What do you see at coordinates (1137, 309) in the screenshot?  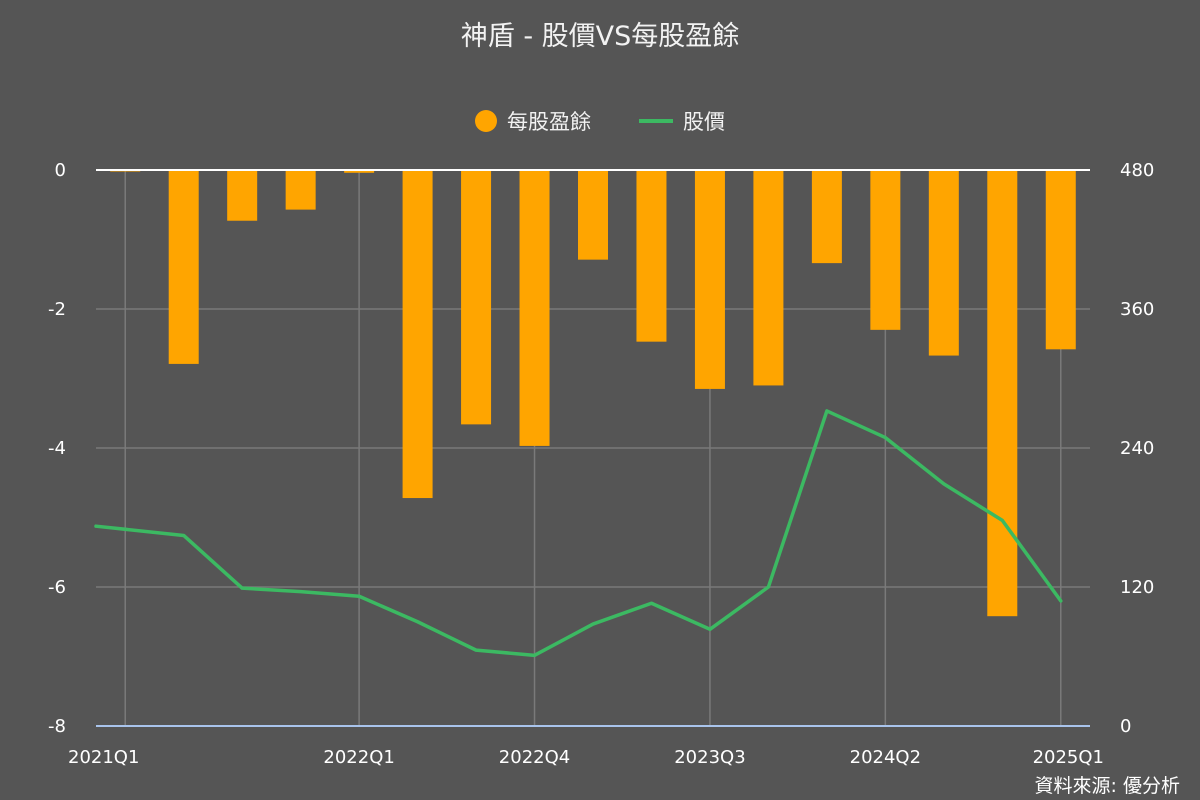 I see `y-right-tick-label: 360` at bounding box center [1137, 309].